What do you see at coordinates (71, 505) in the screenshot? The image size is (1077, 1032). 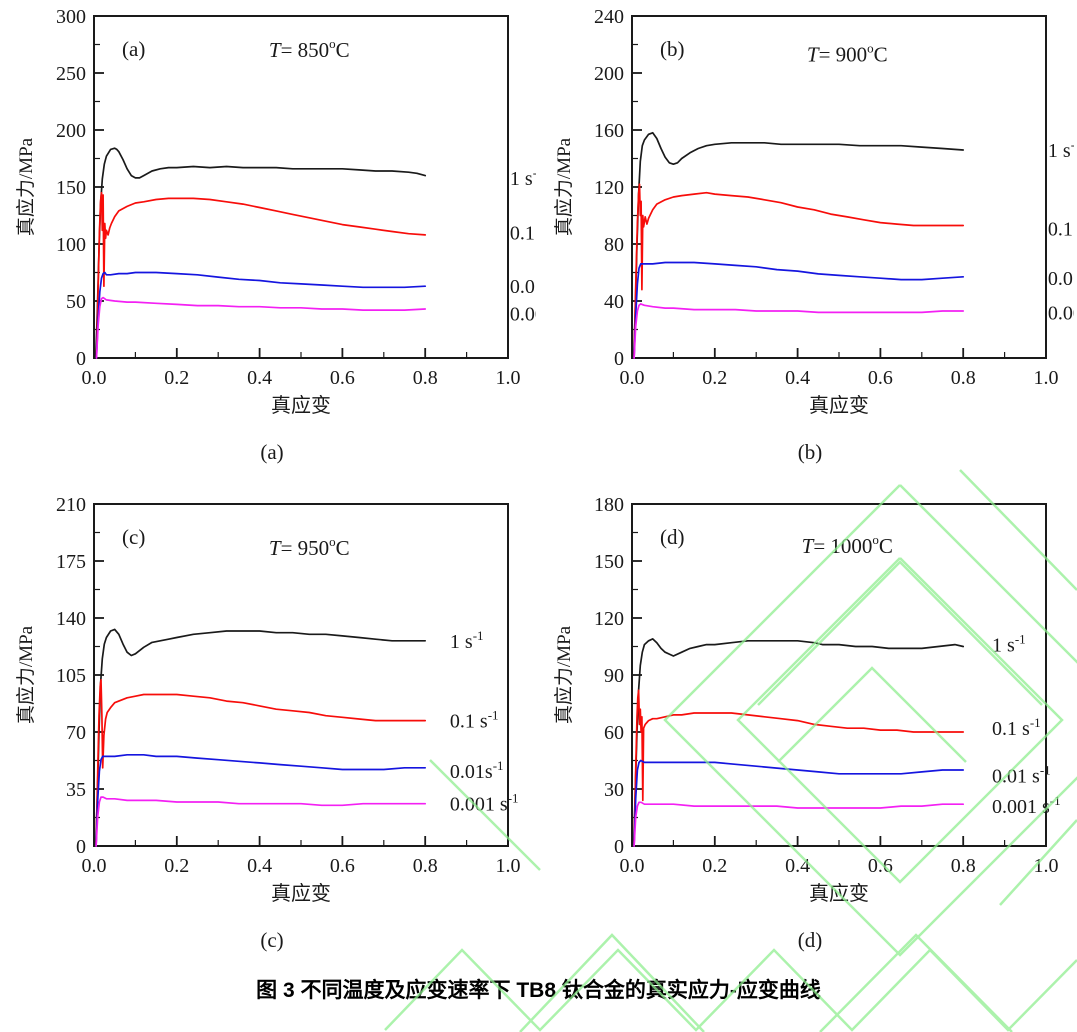 I see `y-tick-label: 210` at bounding box center [71, 505].